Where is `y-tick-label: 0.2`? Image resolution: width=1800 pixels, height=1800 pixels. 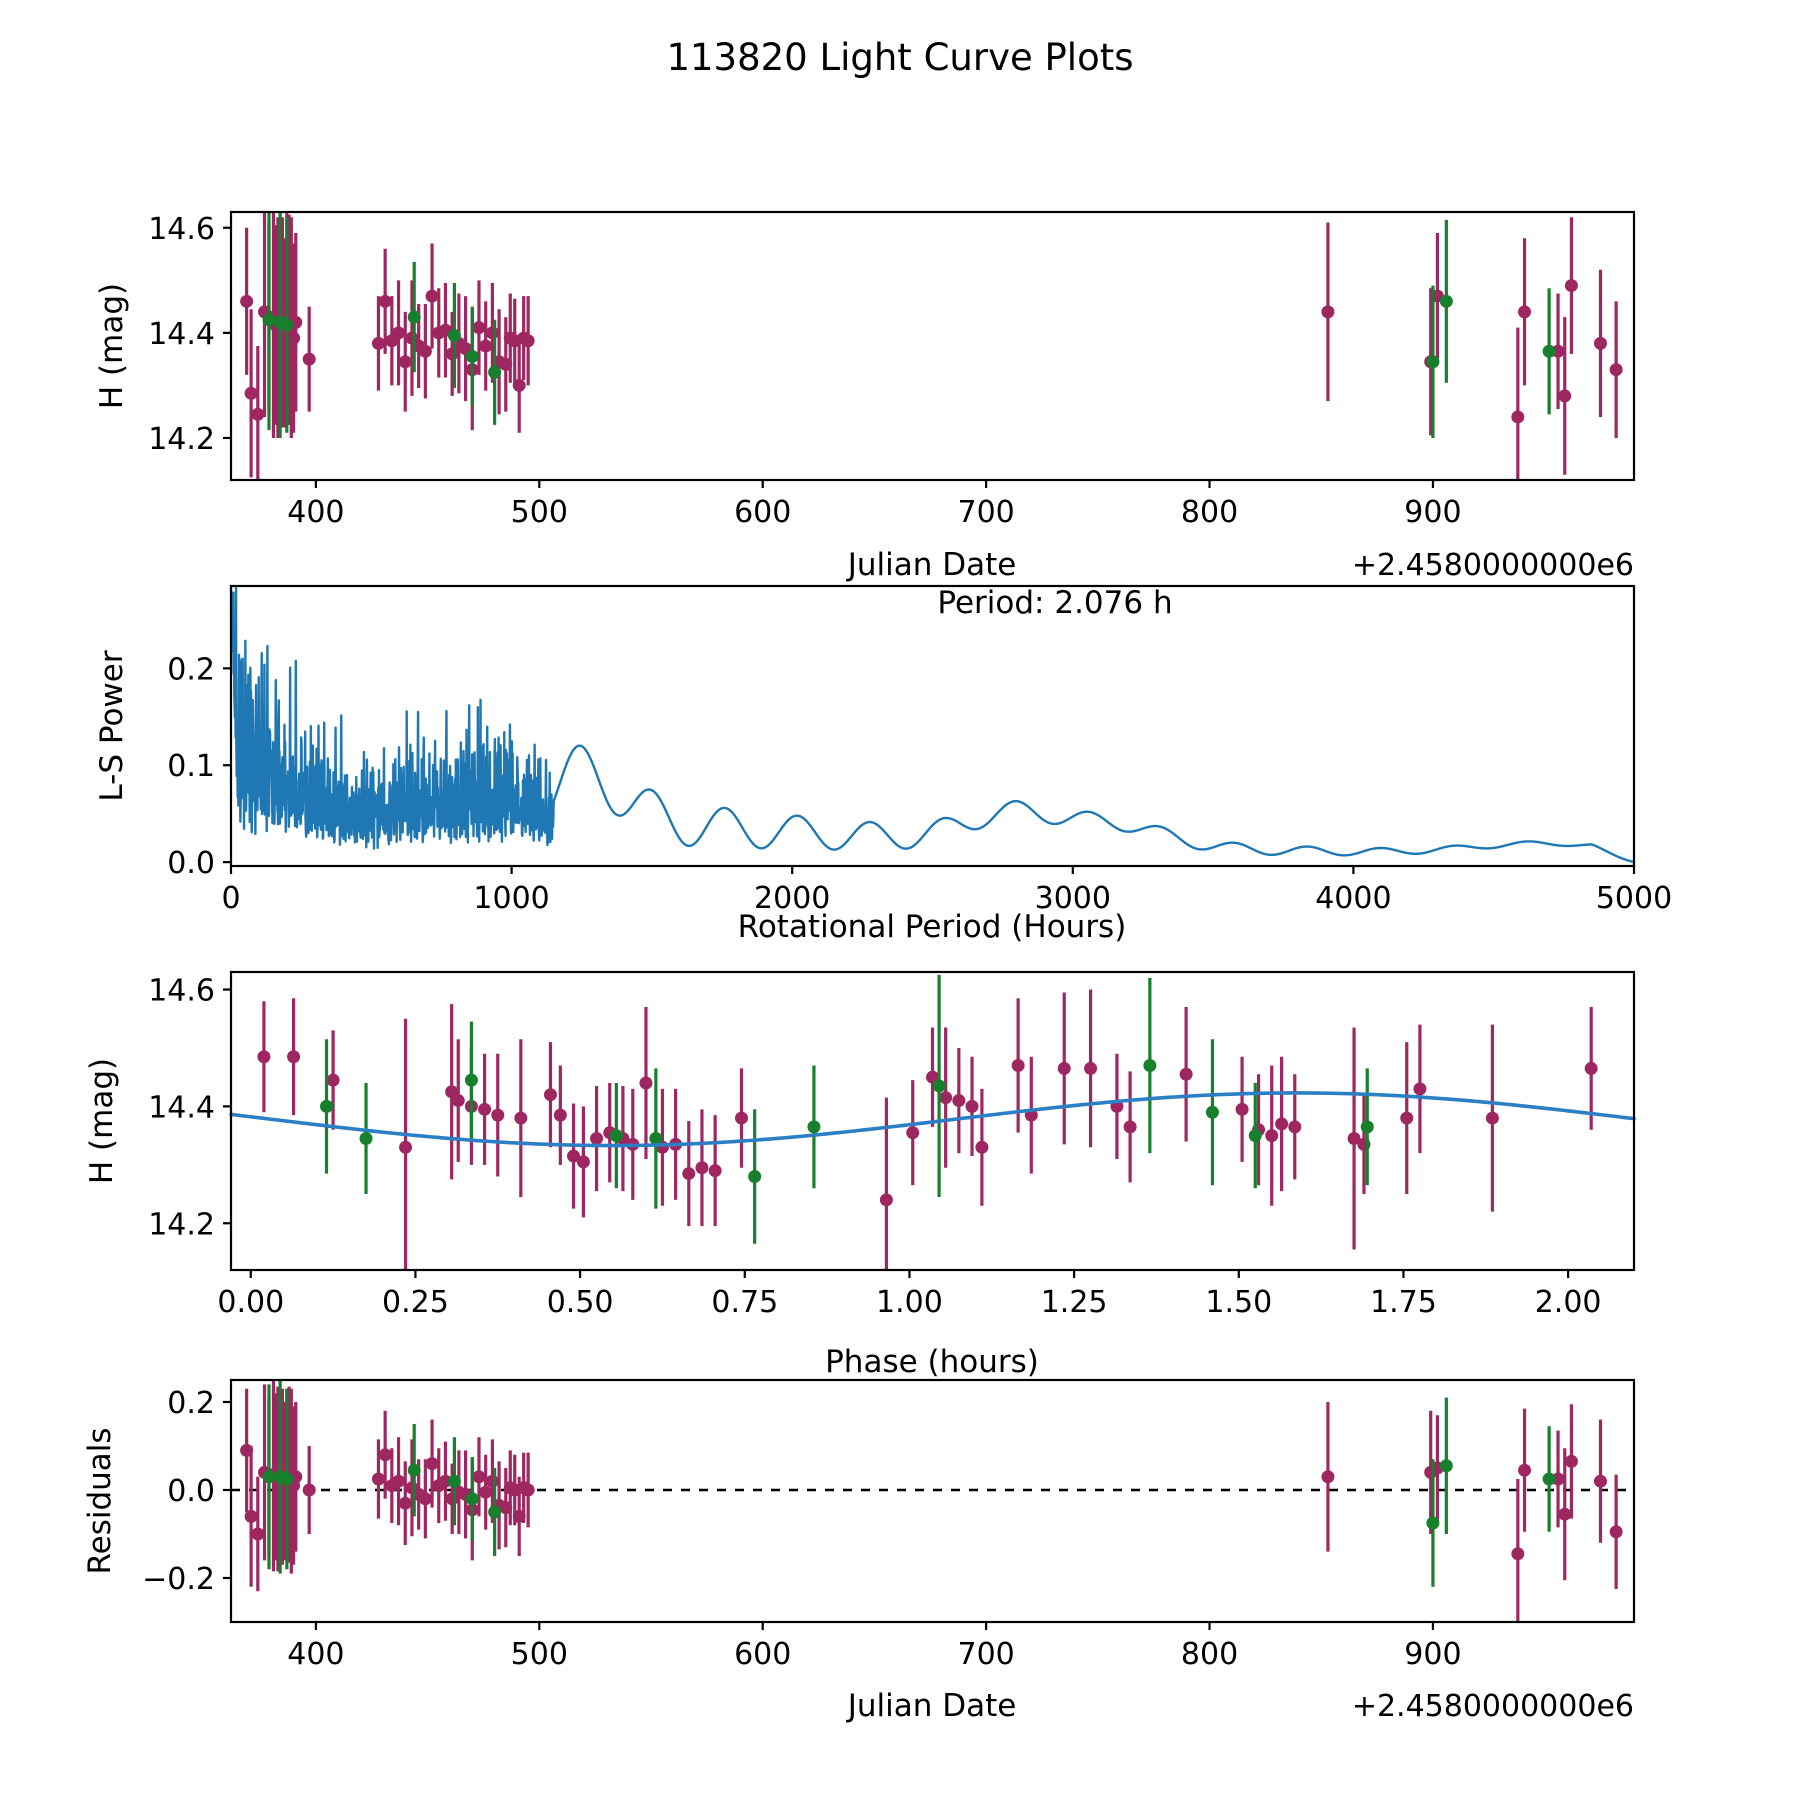 y-tick-label: 0.2 is located at coordinates (191, 669).